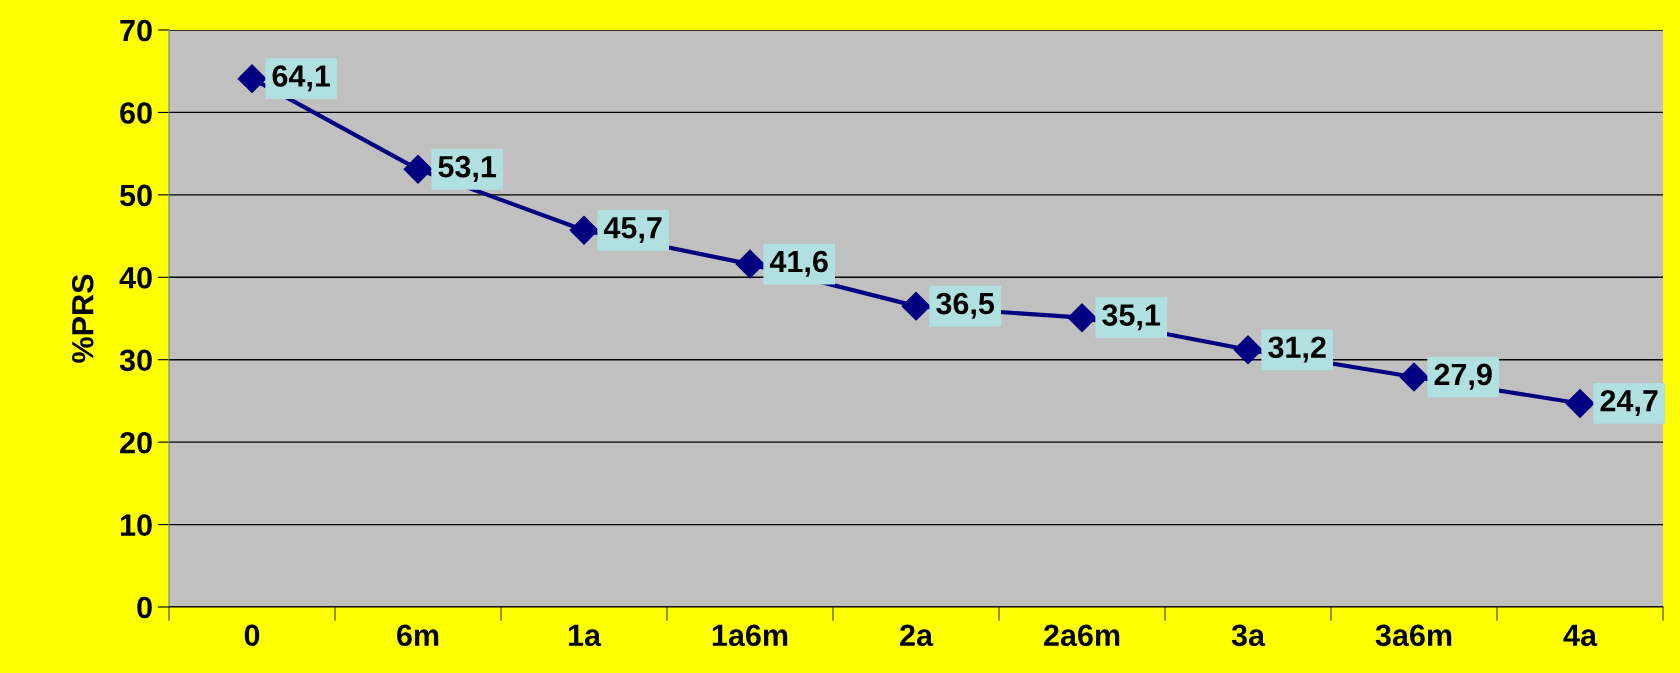 The image size is (1680, 673). Describe the element at coordinates (82, 318) in the screenshot. I see `y-axis-title: %PRS` at that location.